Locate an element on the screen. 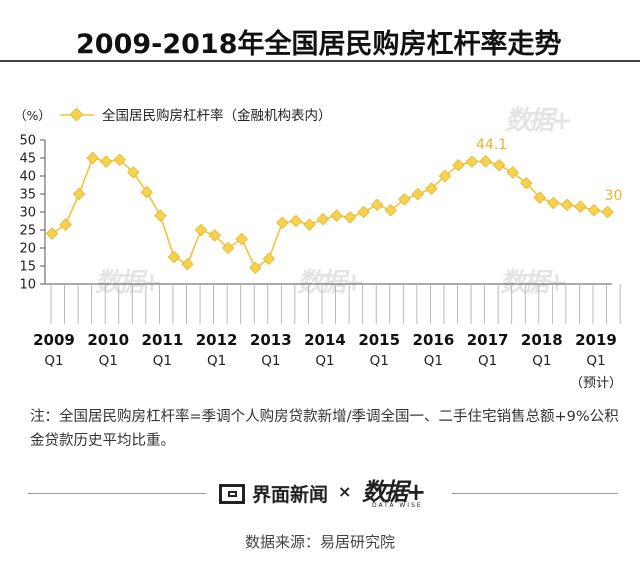 The height and width of the screenshot is (567, 640). jiemian-logo: 界面新闻 is located at coordinates (273, 493).